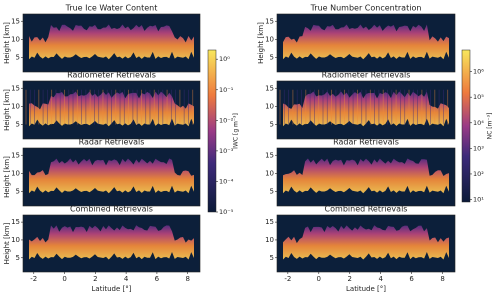 The width and height of the screenshot is (500, 295). I want to click on colorbar-label: IWC [g m⁻³], so click(236, 131).